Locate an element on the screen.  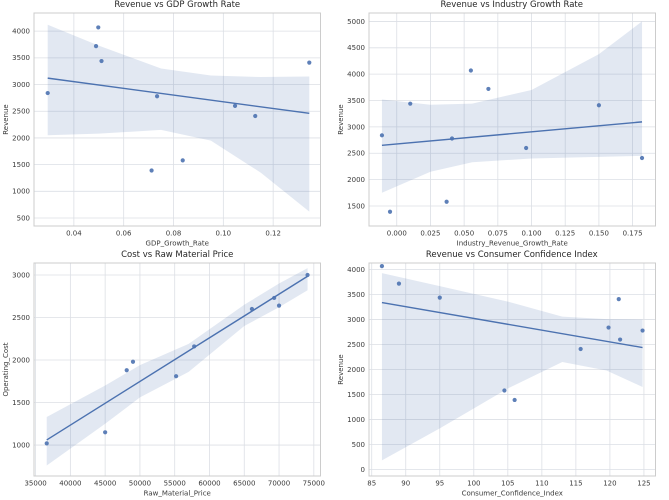
x-tick-label: 100 is located at coordinates (473, 484).